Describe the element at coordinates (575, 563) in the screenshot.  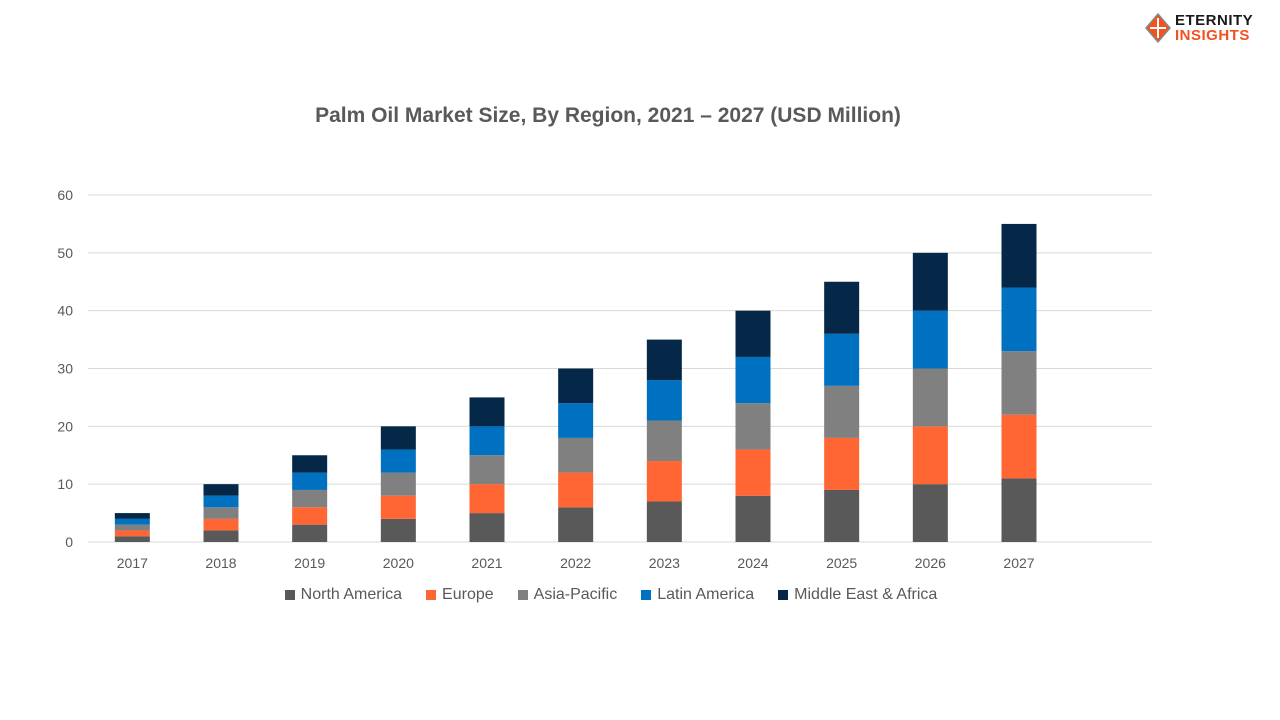
I see `x-tick-label: 2022` at that location.